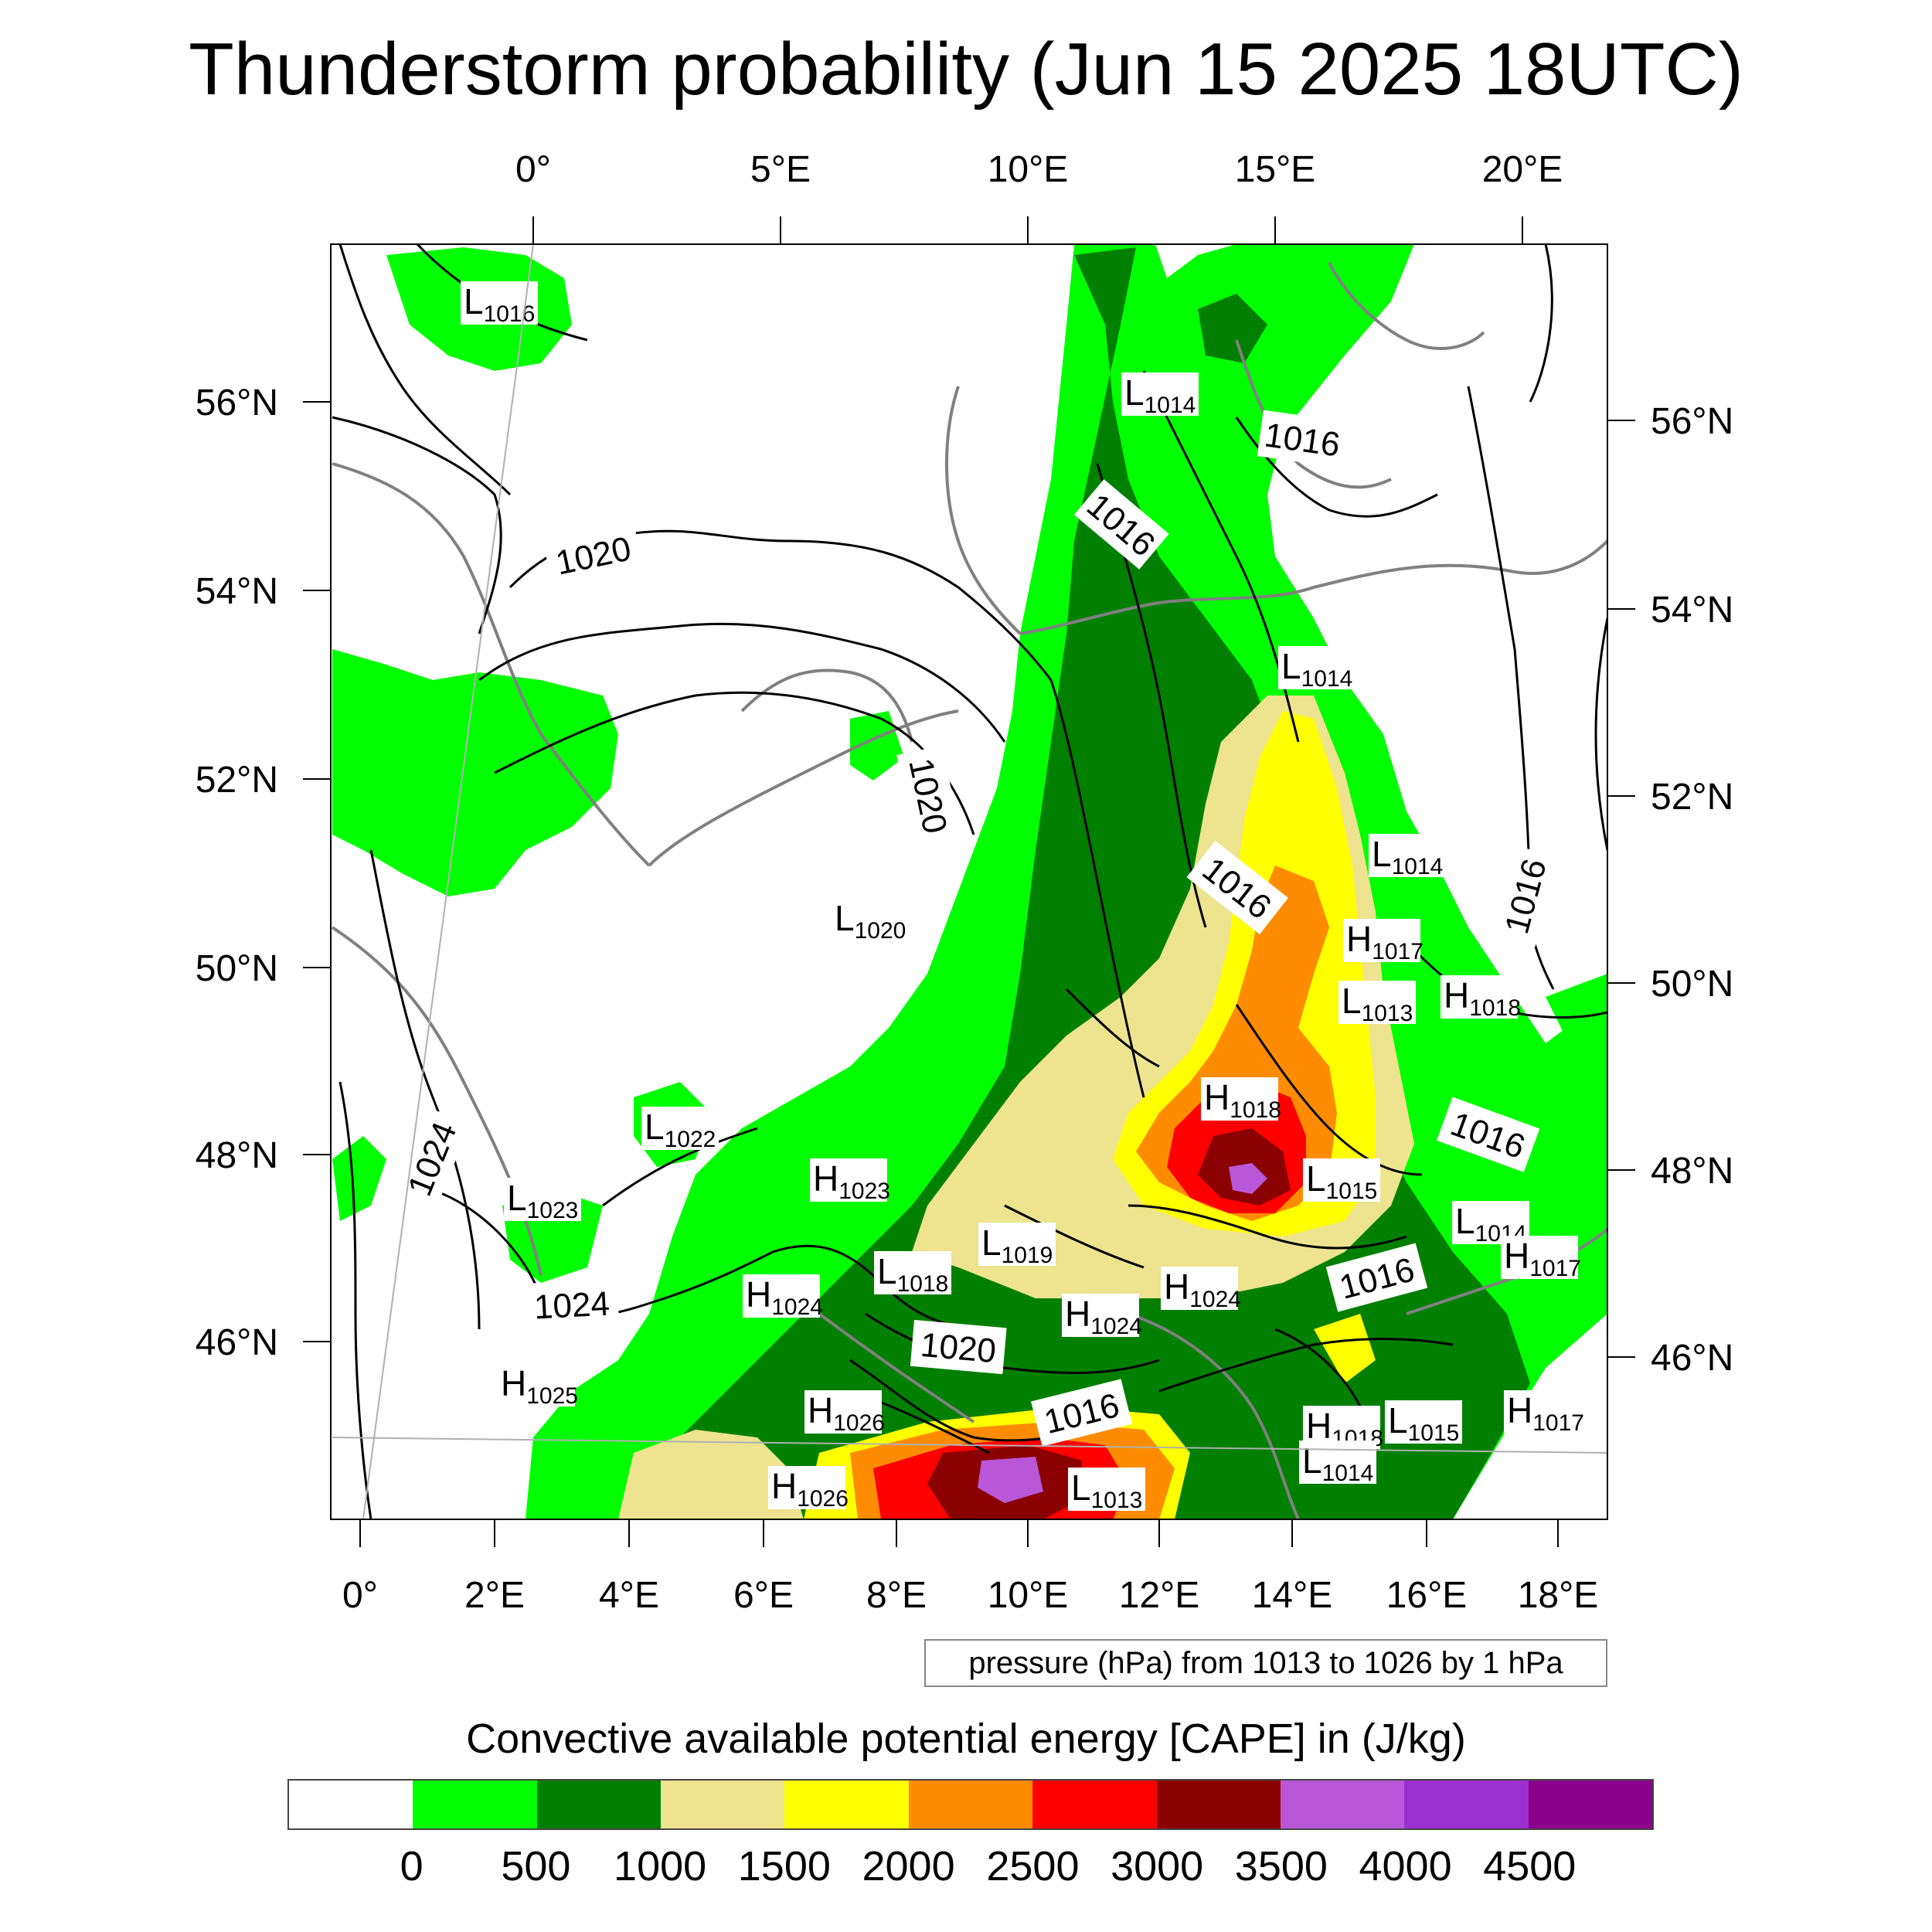 This screenshot has width=1932, height=1932. I want to click on svg-text: L1022, so click(681, 1129).